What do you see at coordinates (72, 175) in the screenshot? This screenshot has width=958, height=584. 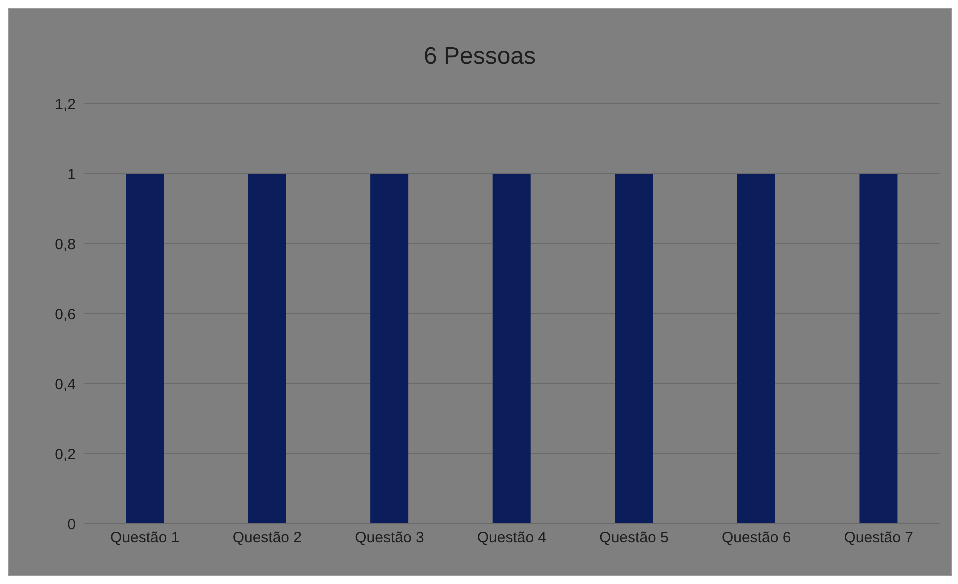 I see `y-tick-label: 1` at bounding box center [72, 175].